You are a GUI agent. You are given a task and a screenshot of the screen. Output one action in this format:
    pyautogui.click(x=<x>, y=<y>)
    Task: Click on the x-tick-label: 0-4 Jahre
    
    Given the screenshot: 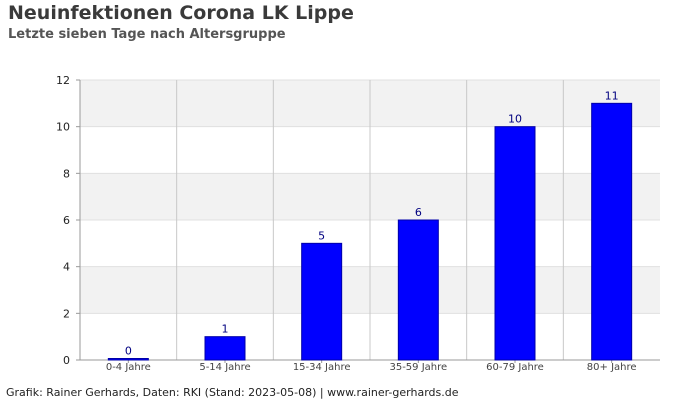 What is the action you would take?
    pyautogui.click(x=128, y=367)
    